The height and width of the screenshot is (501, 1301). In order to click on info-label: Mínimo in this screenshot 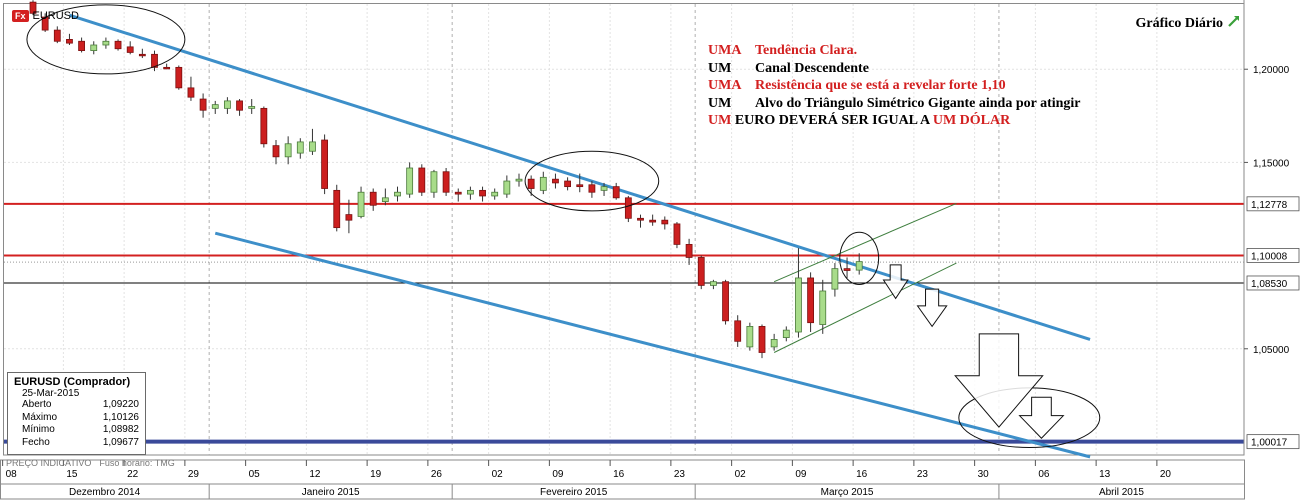, I will do `click(38, 429)`.